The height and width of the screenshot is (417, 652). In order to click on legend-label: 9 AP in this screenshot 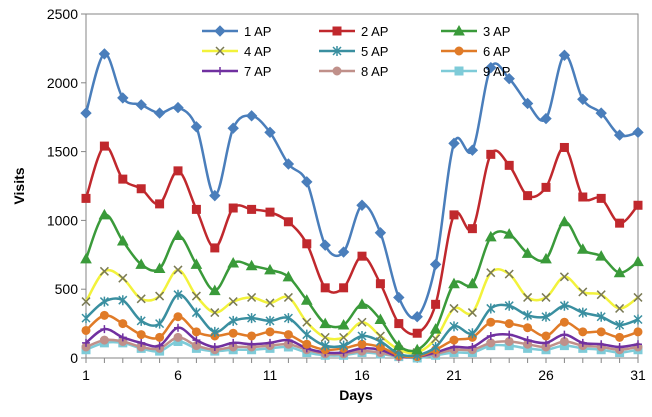, I will do `click(496, 71)`.